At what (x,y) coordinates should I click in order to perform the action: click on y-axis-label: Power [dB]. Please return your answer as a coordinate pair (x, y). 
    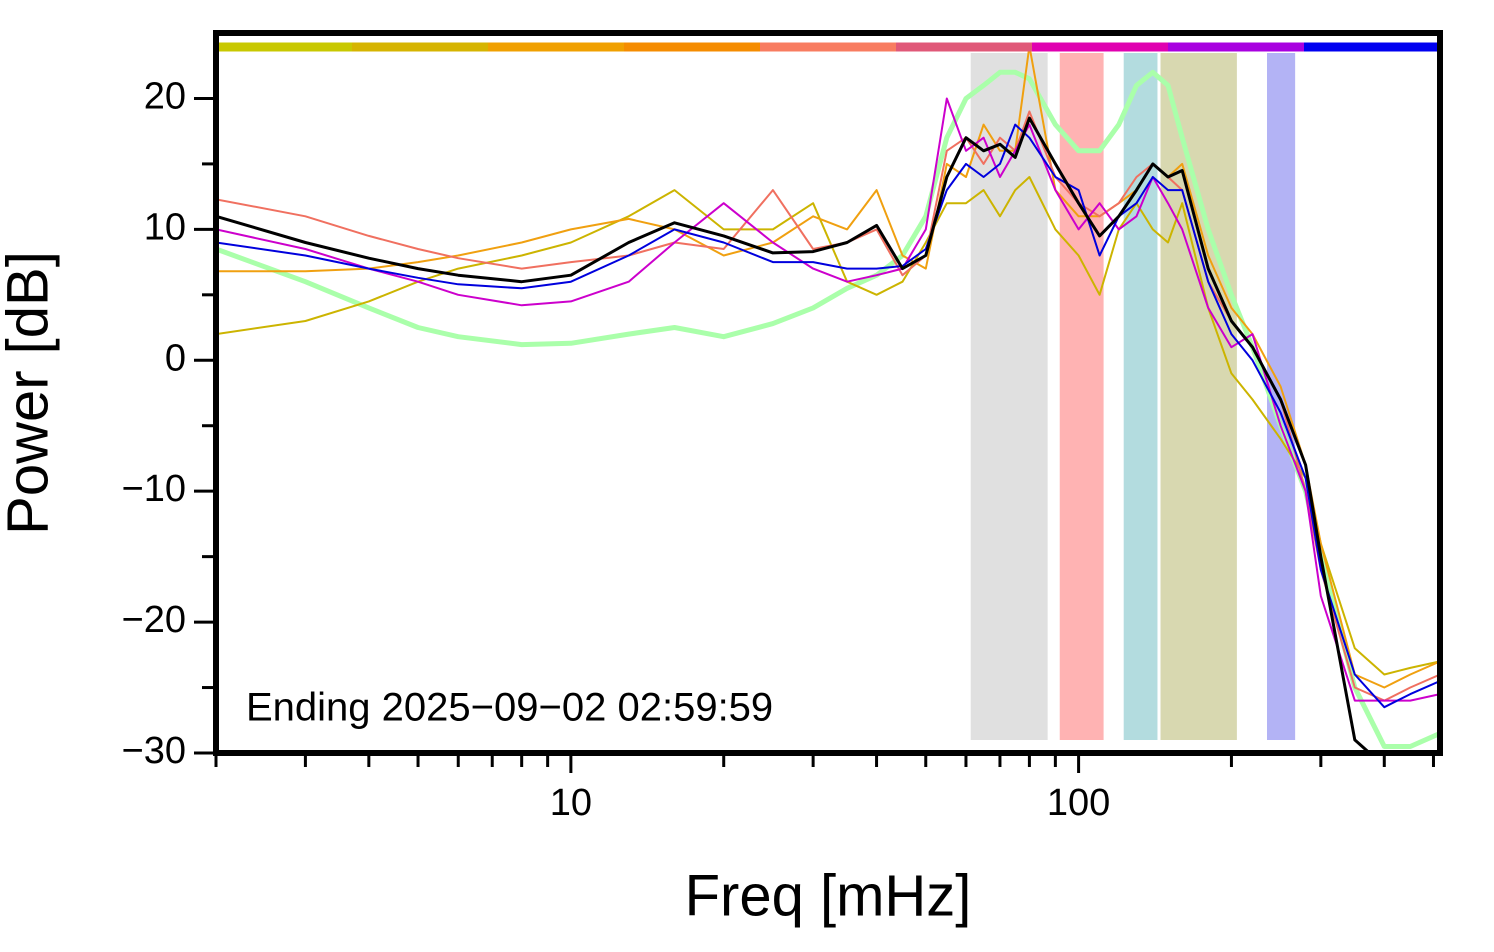
    Looking at the image, I should click on (30, 393).